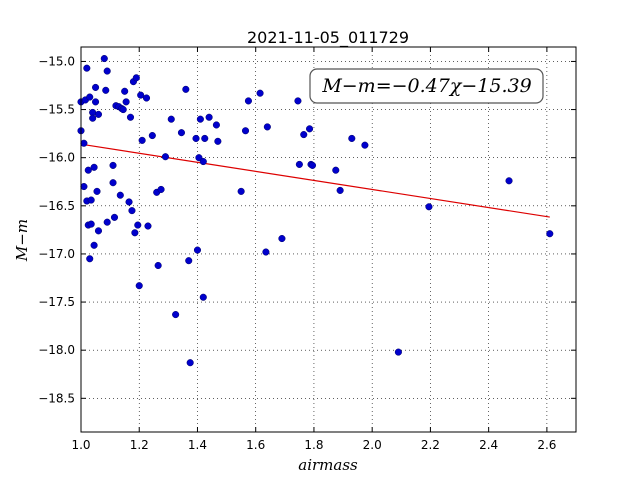  What do you see at coordinates (197, 445) in the screenshot?
I see `x-tick-label: 1.4` at bounding box center [197, 445].